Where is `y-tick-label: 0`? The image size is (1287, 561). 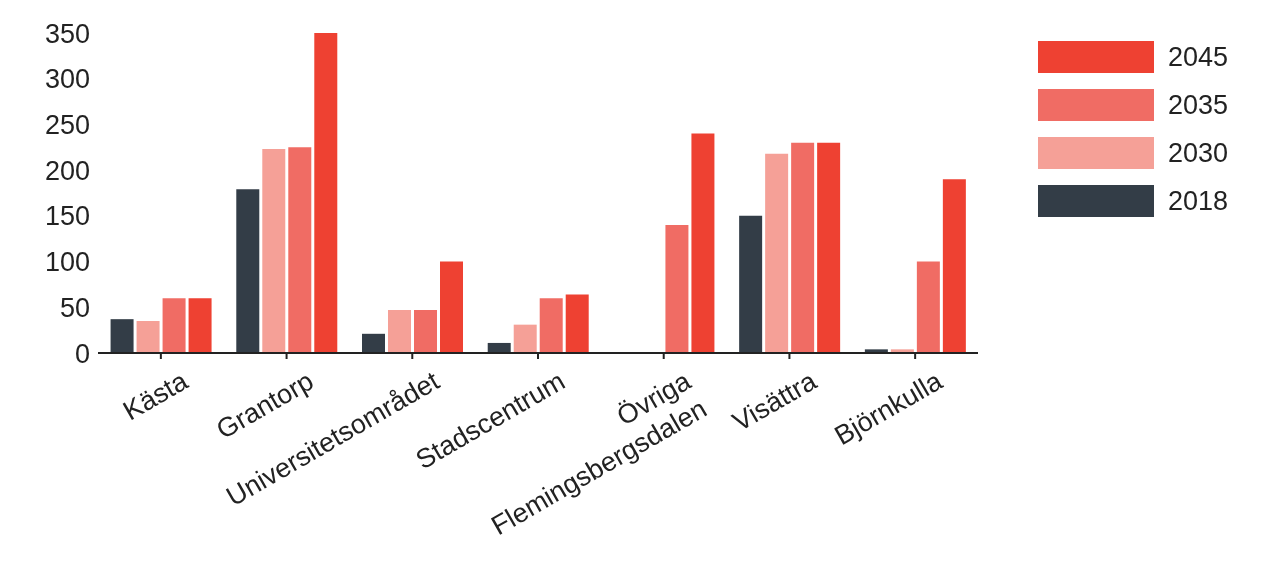
y-tick-label: 0 is located at coordinates (82, 353).